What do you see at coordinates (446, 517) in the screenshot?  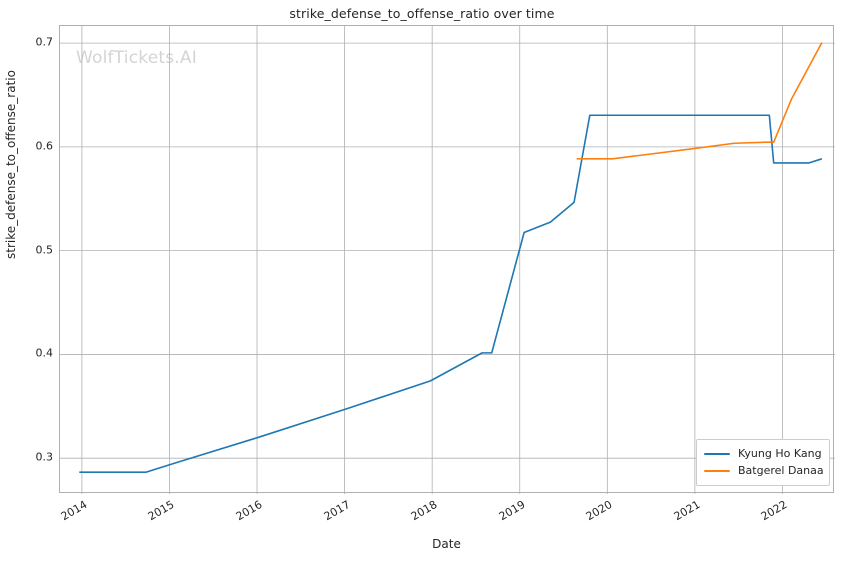 I see `x-axis-tick-labels: 2014 2015 2016 2017 2018 2019 2020 2021 2022` at bounding box center [446, 517].